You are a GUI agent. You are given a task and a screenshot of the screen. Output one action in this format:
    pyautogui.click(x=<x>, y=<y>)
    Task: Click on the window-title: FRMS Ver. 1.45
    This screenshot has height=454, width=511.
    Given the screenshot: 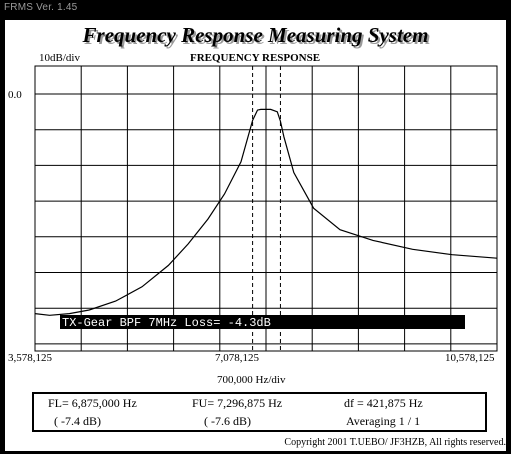 What is the action you would take?
    pyautogui.click(x=41, y=7)
    